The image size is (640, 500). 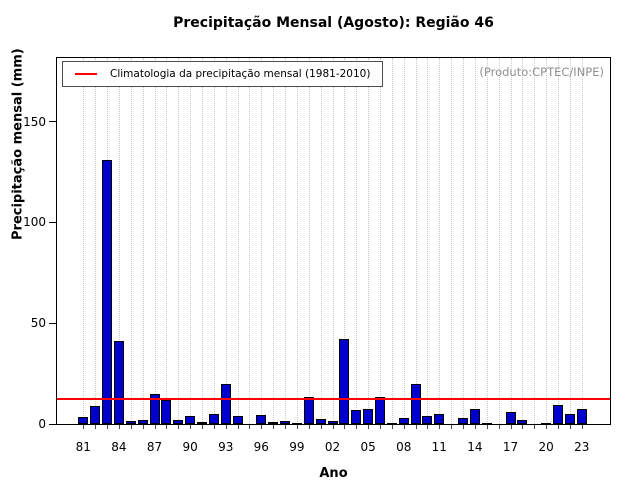 I want to click on bar-1988, so click(x=166, y=412).